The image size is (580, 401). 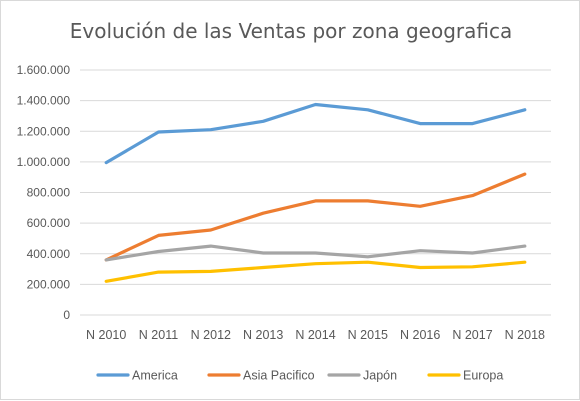 I want to click on y-tick-label: 0, so click(x=66, y=315).